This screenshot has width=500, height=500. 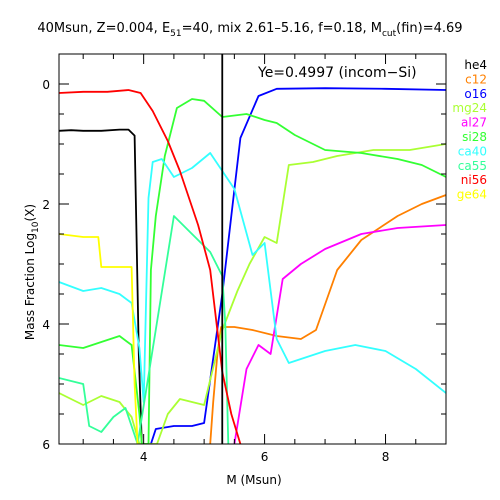 What do you see at coordinates (474, 180) in the screenshot?
I see `legend-item-ni56: ni56` at bounding box center [474, 180].